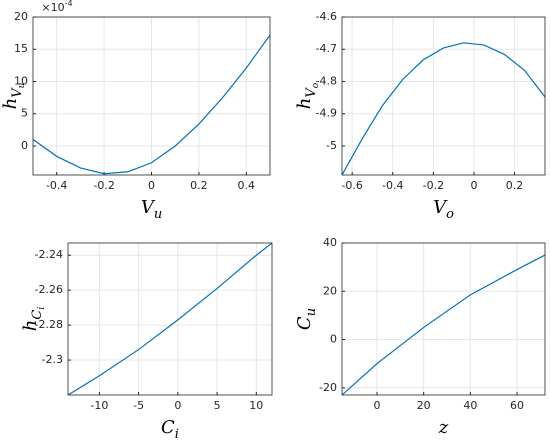 Image resolution: width=550 pixels, height=441 pixels. I want to click on y-axis-label: Cu, so click(306, 319).